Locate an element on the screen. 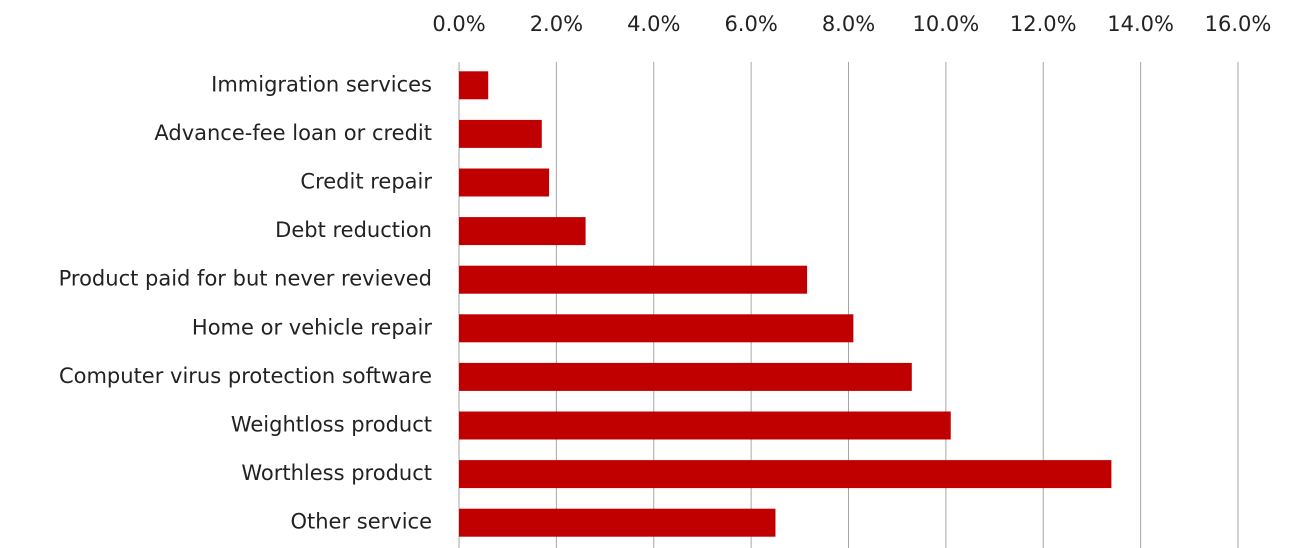 The image size is (1291, 548). y-tick-label: Other service is located at coordinates (361, 522).